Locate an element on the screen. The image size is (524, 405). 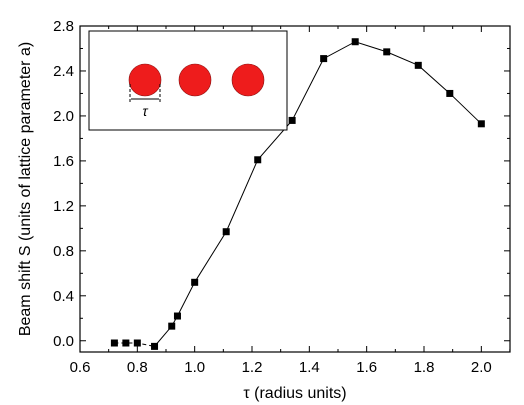
y-tick-label: 0.0 is located at coordinates (63, 341).